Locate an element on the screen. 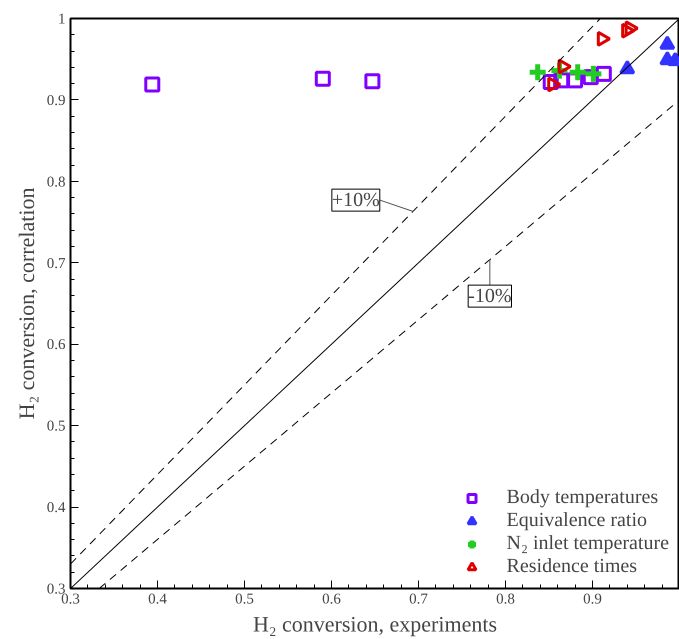  legend-label: Body temperatures is located at coordinates (582, 497).